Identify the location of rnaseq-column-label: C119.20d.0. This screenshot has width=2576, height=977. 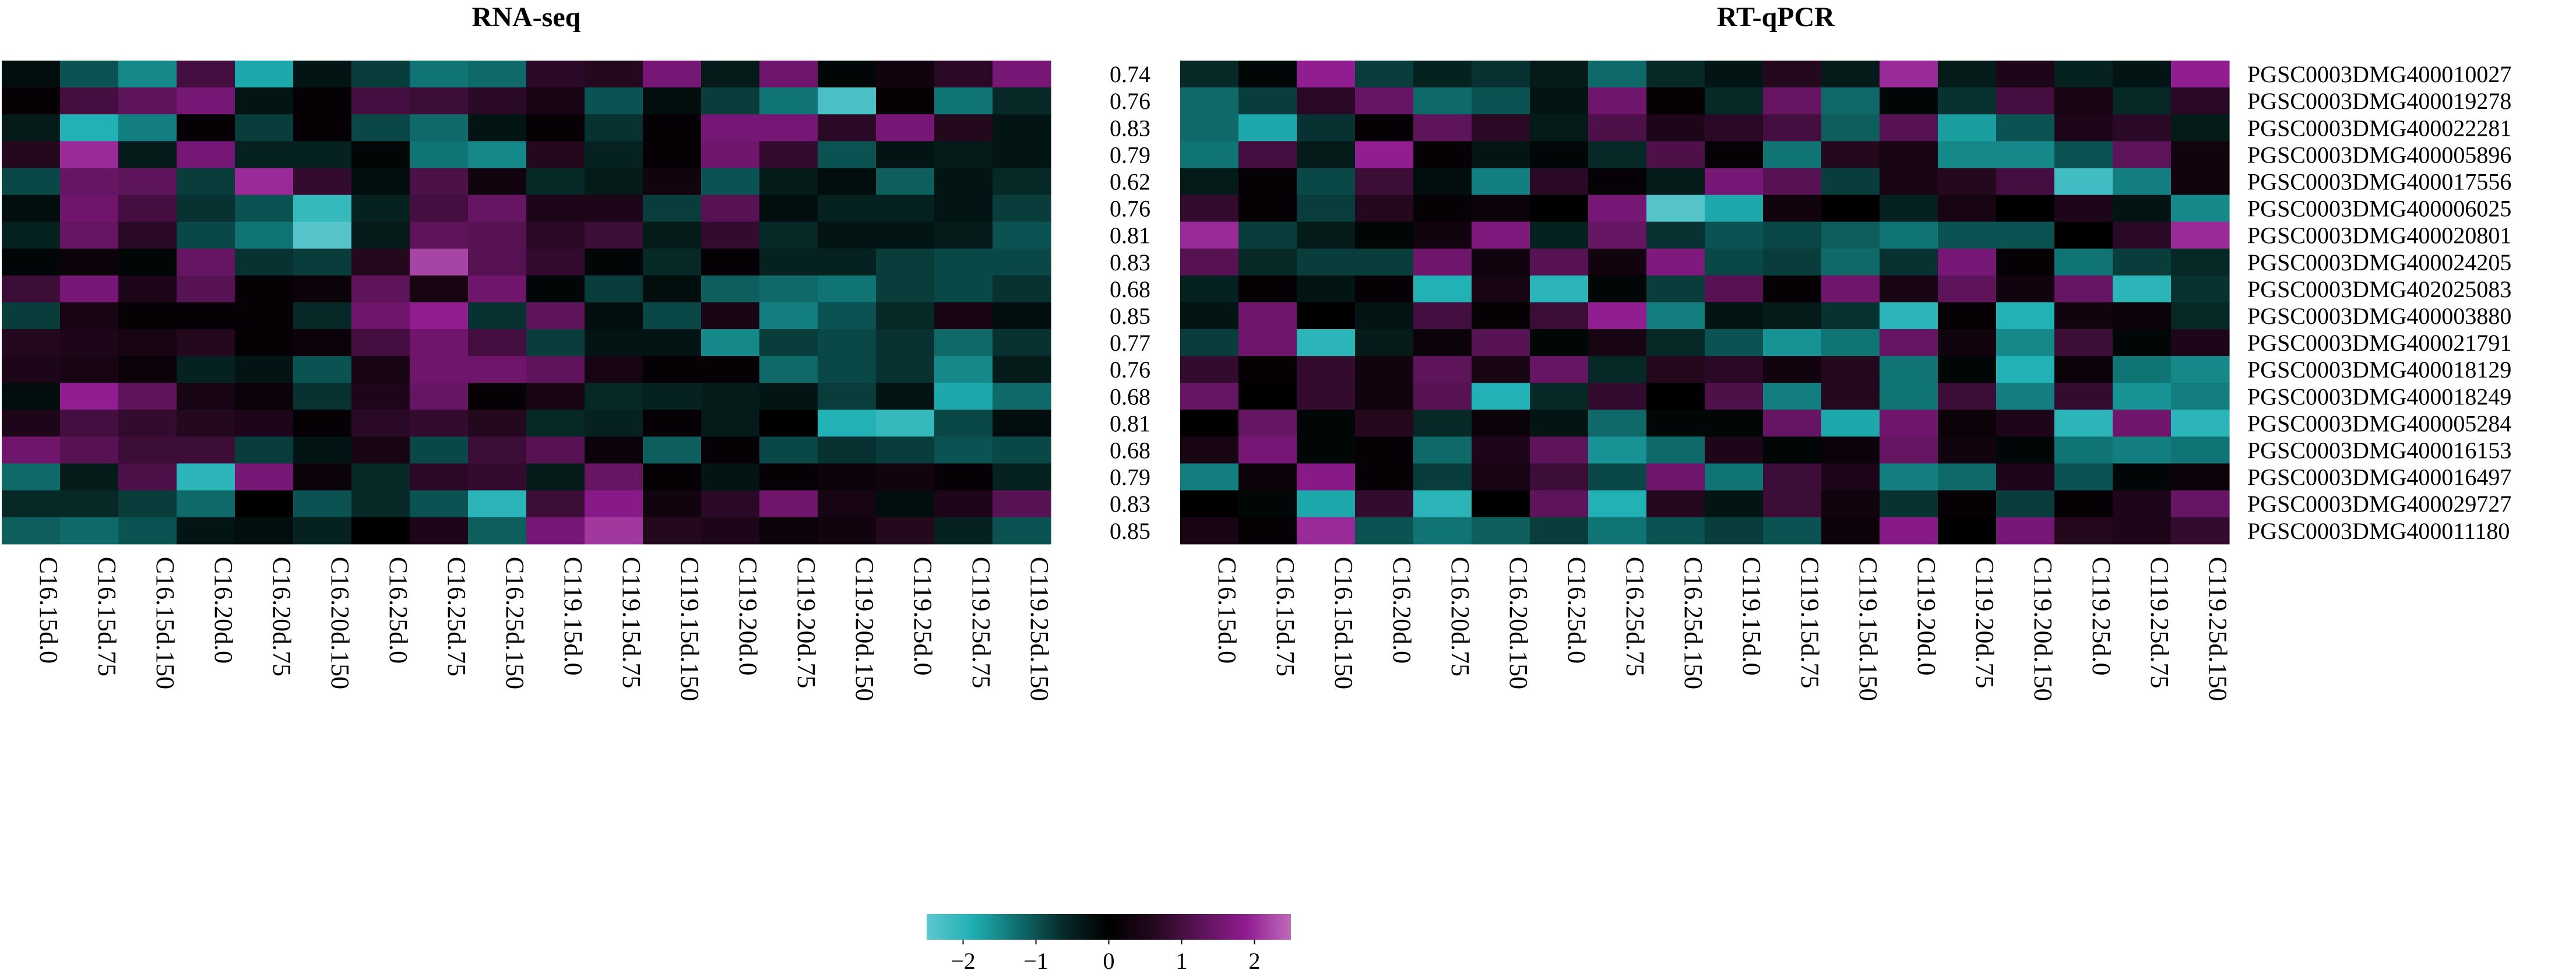
(748, 616).